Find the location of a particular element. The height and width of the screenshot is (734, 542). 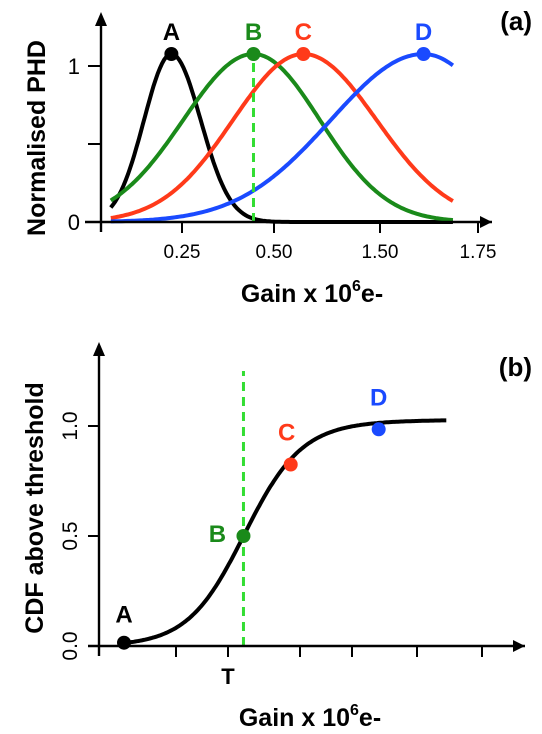

a-y-axis-arrow is located at coordinates (101, 19).